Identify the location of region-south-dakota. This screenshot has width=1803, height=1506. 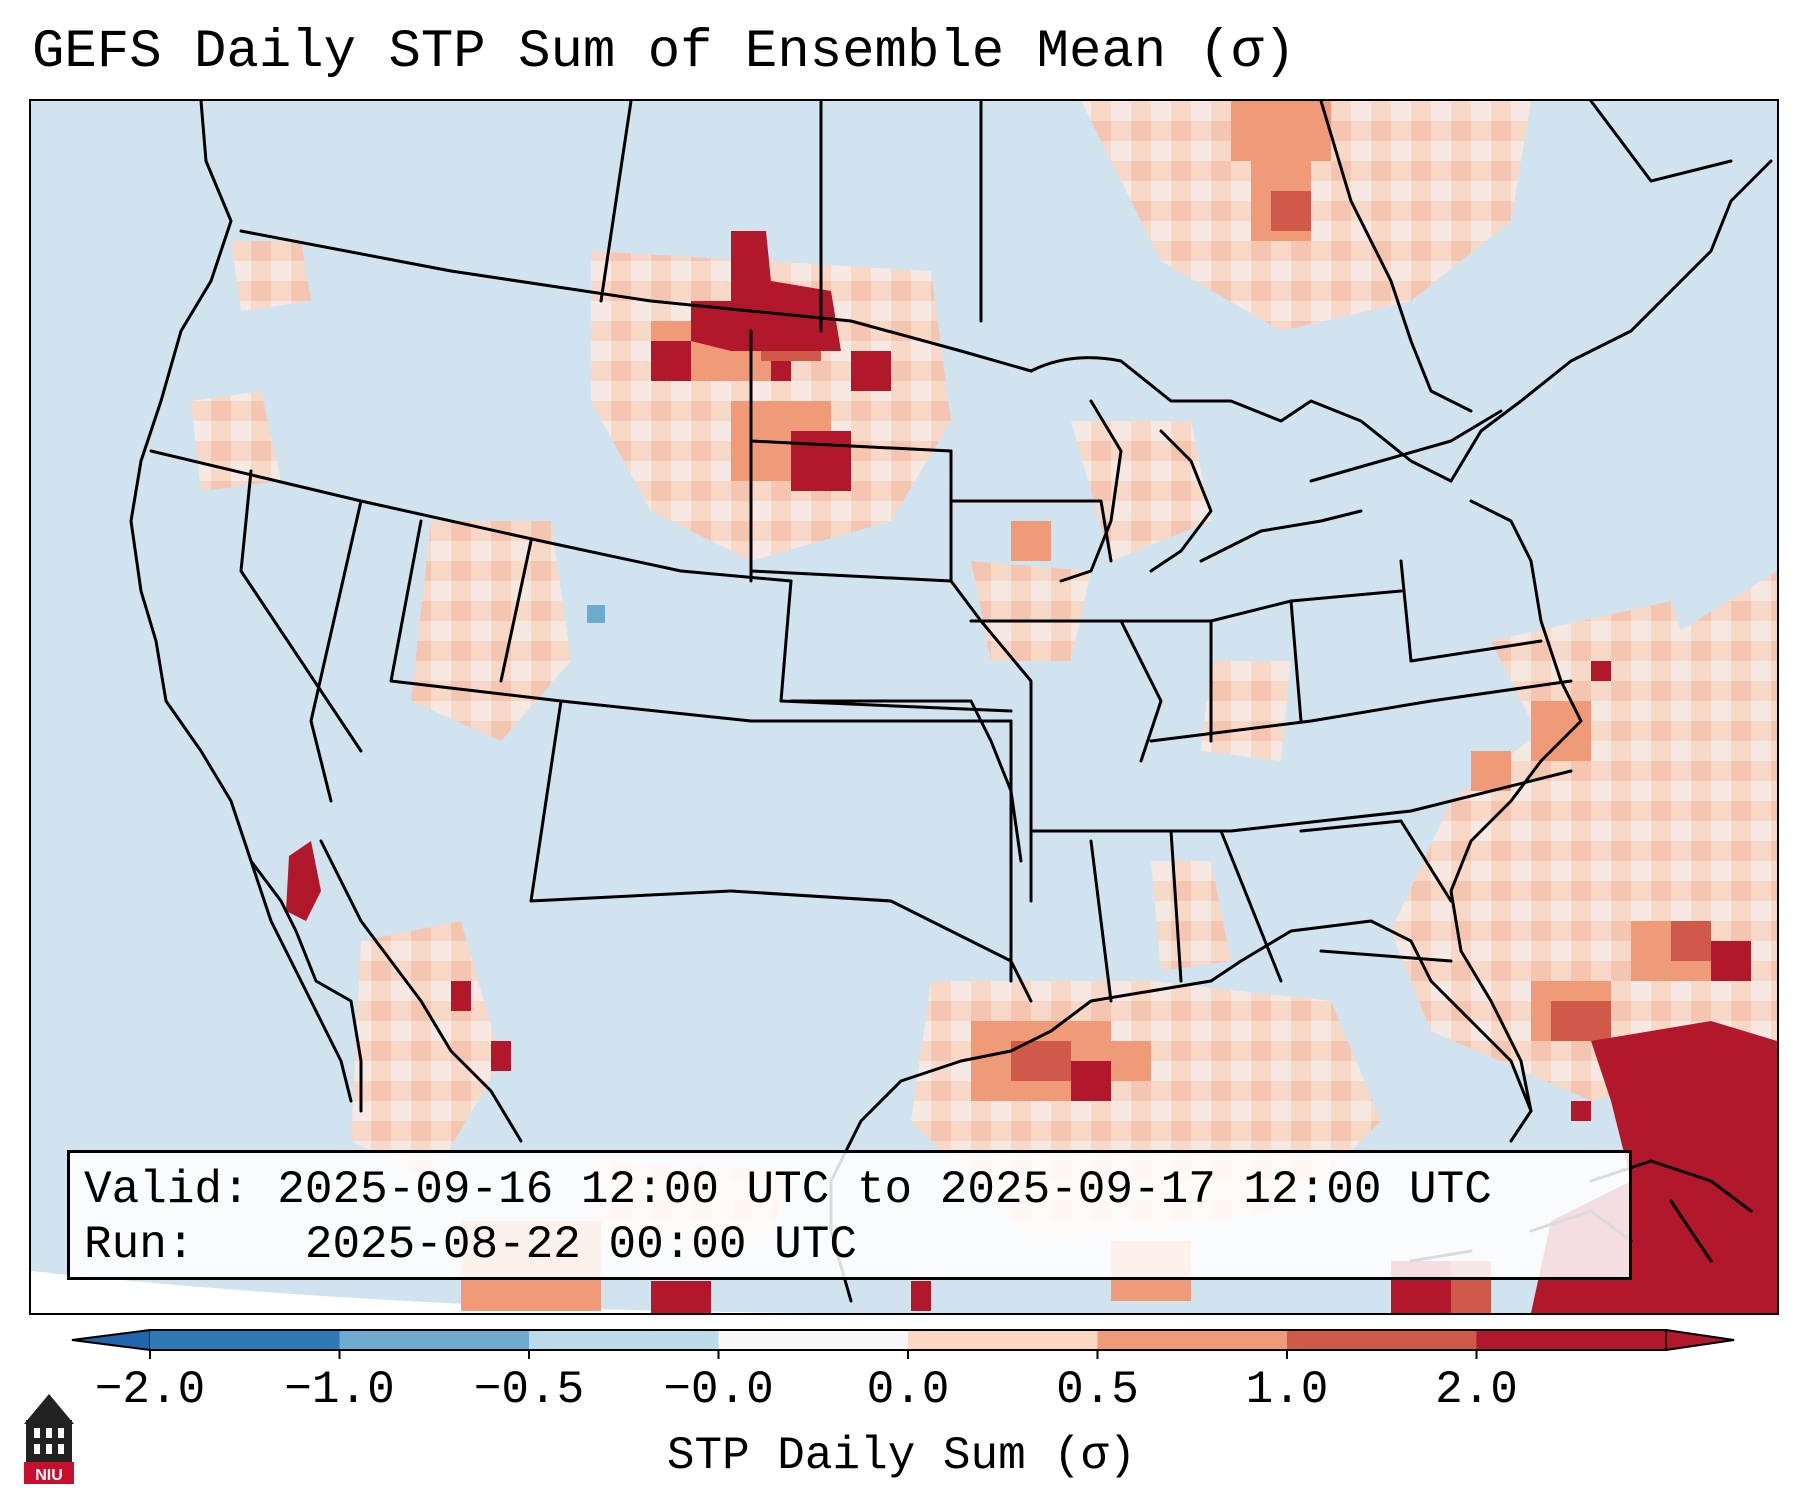
(821, 461).